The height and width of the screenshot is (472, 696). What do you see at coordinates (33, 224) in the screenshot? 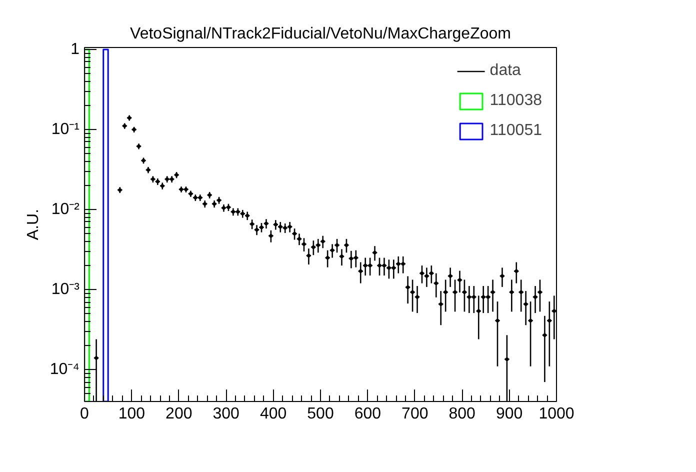
I see `y-axis-title: A.U.` at bounding box center [33, 224].